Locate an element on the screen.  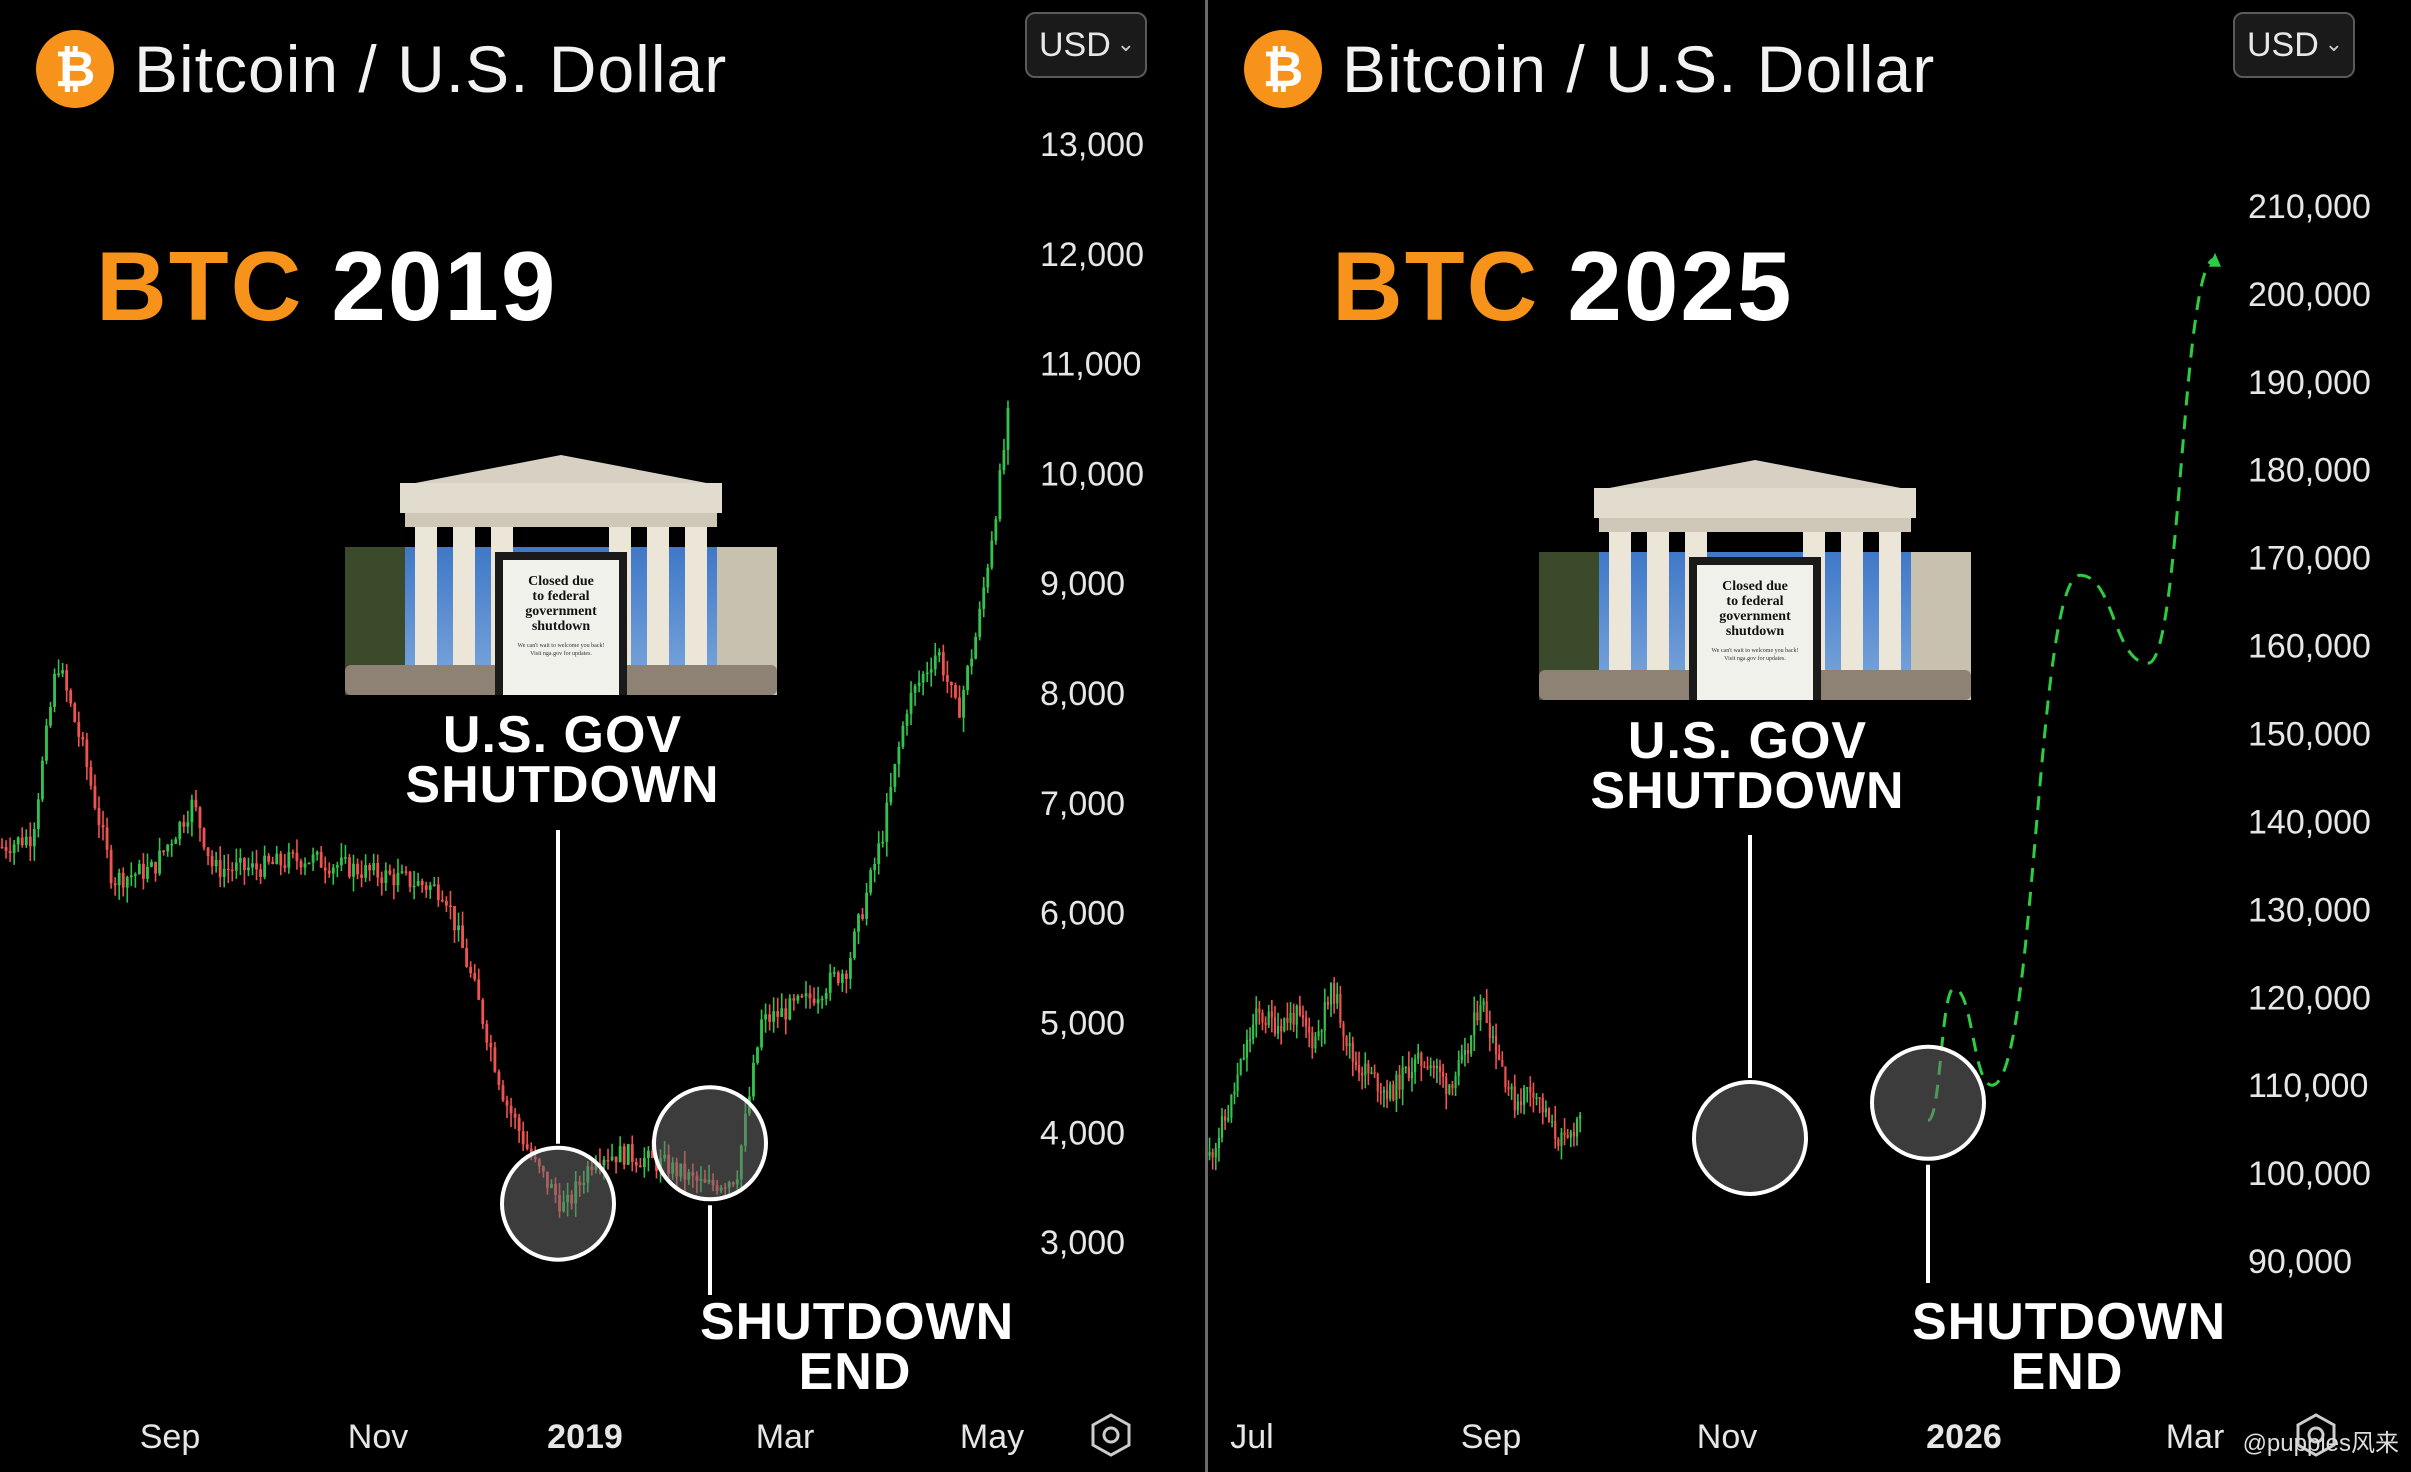
y-tick-label: 9,000 is located at coordinates (1082, 584).